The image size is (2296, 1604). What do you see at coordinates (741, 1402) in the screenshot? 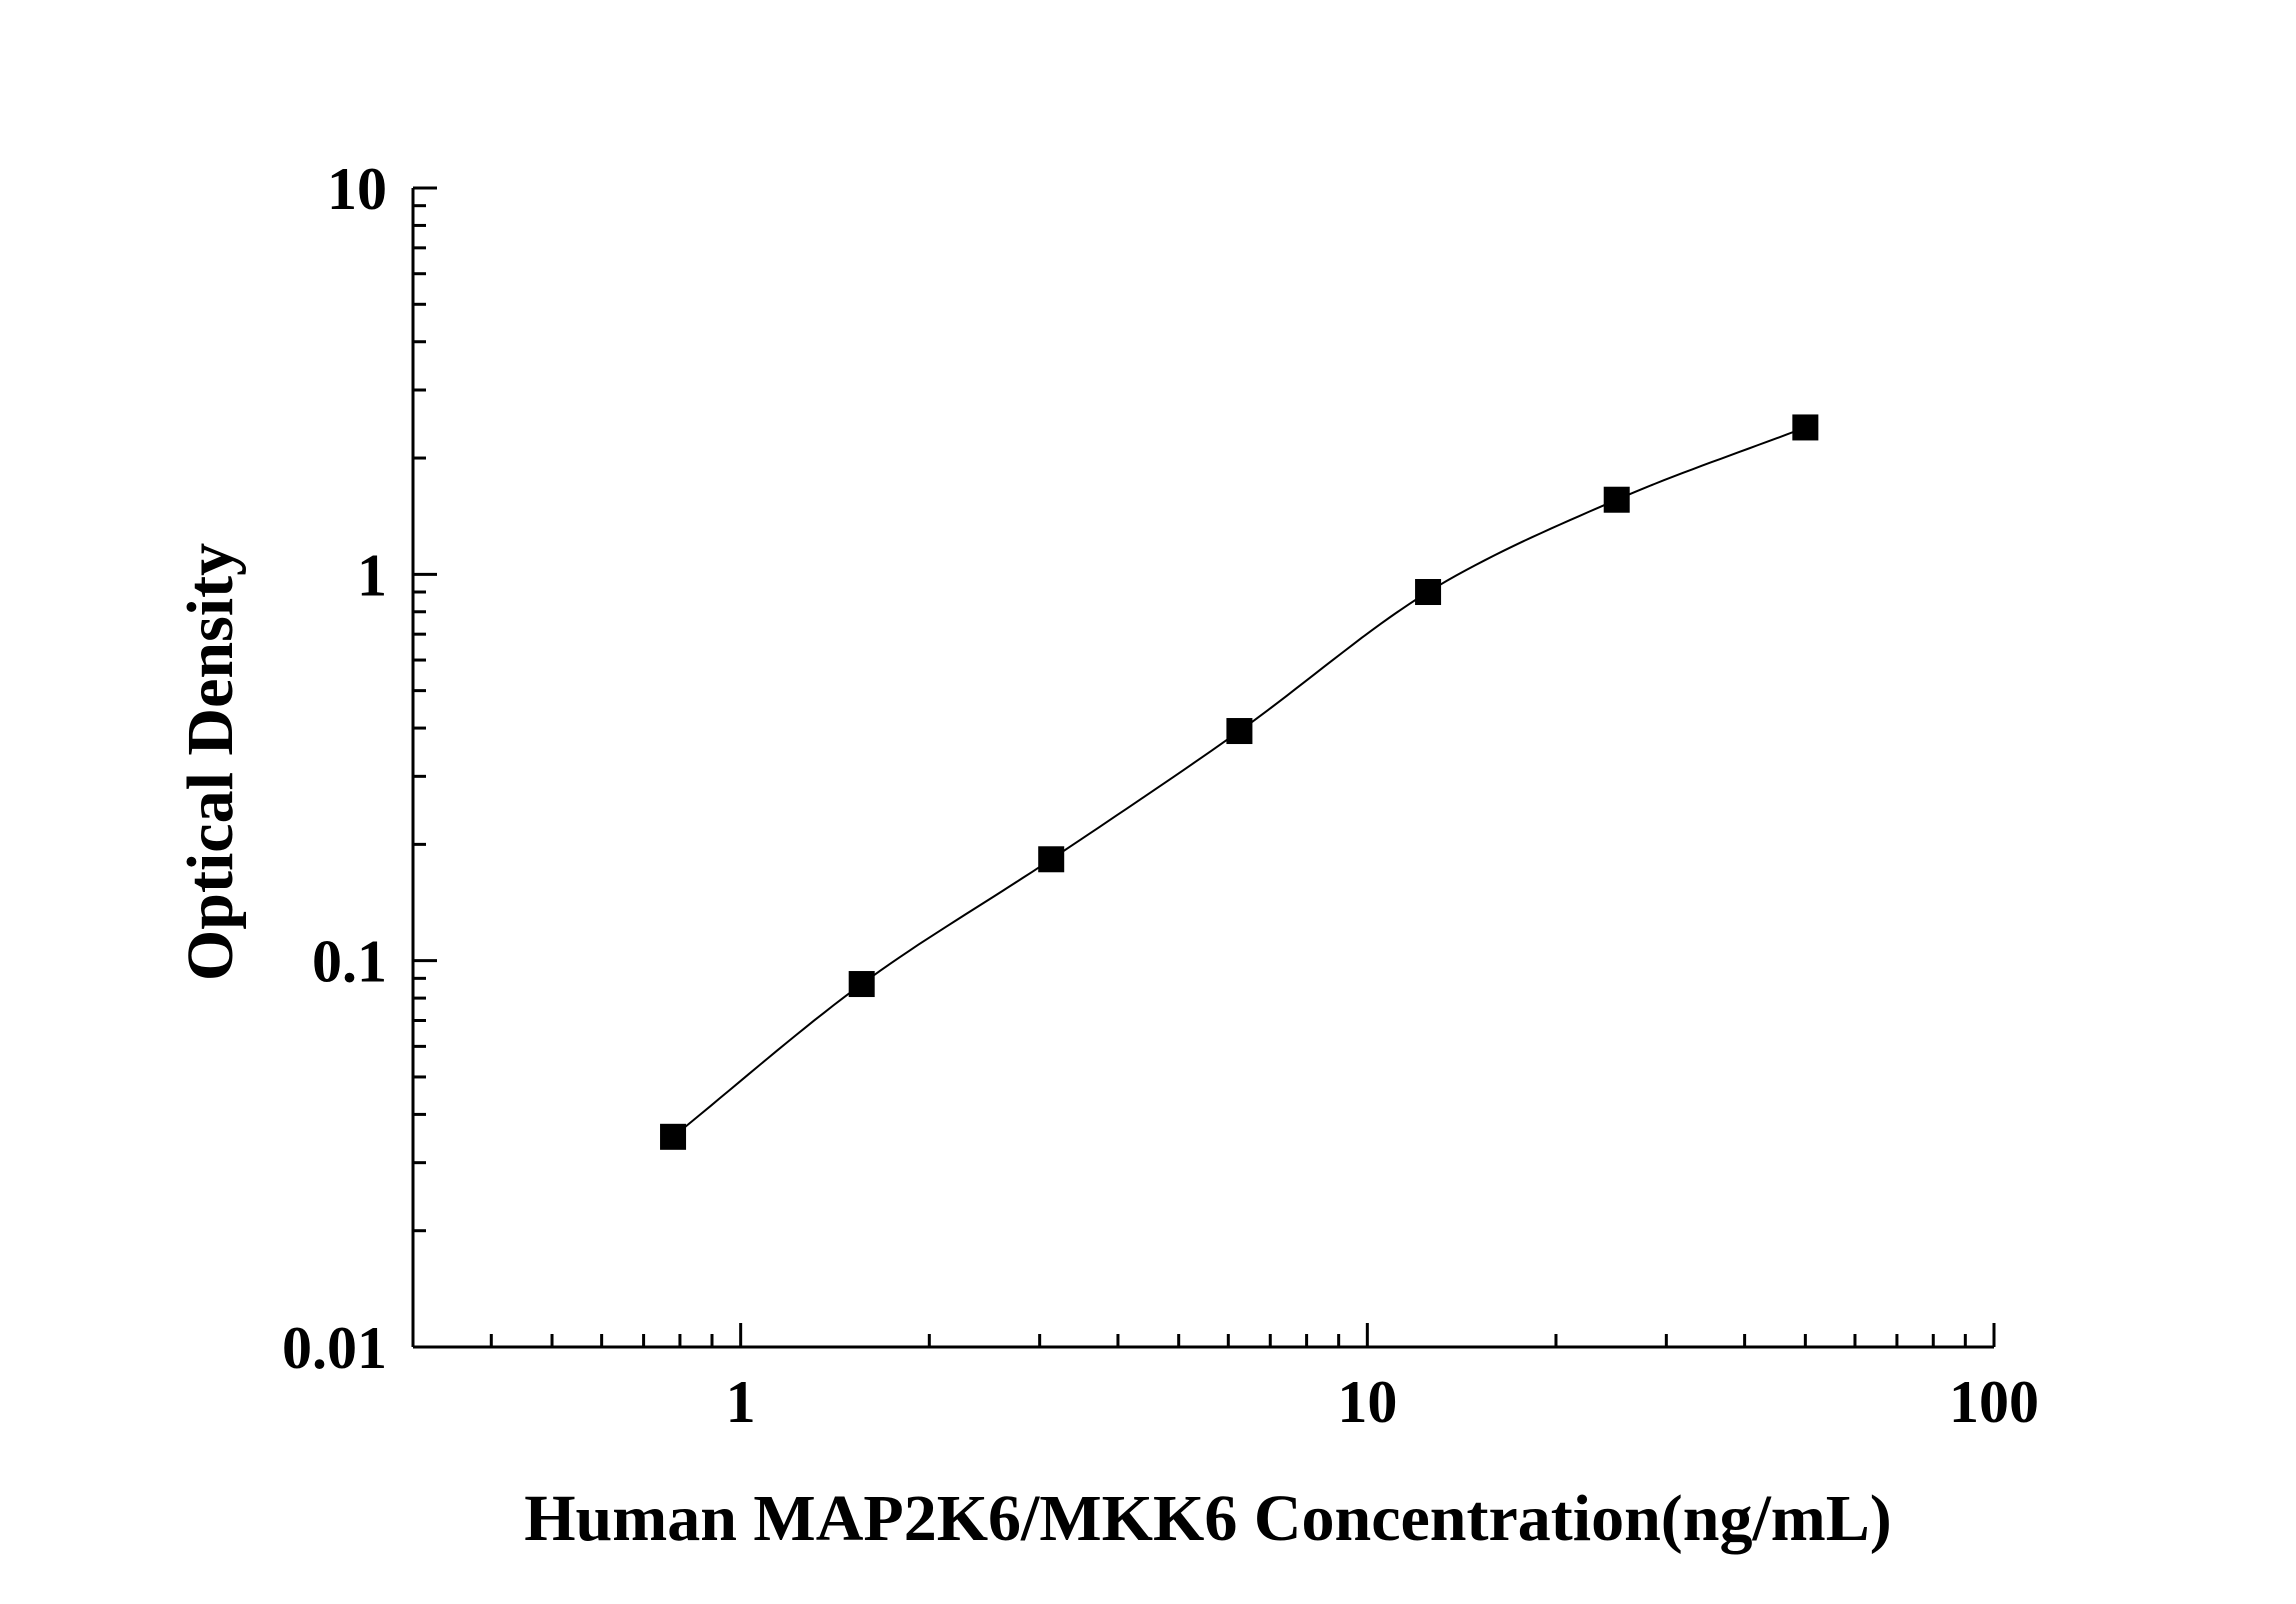
I see `x-tick-label: 1` at bounding box center [741, 1402].